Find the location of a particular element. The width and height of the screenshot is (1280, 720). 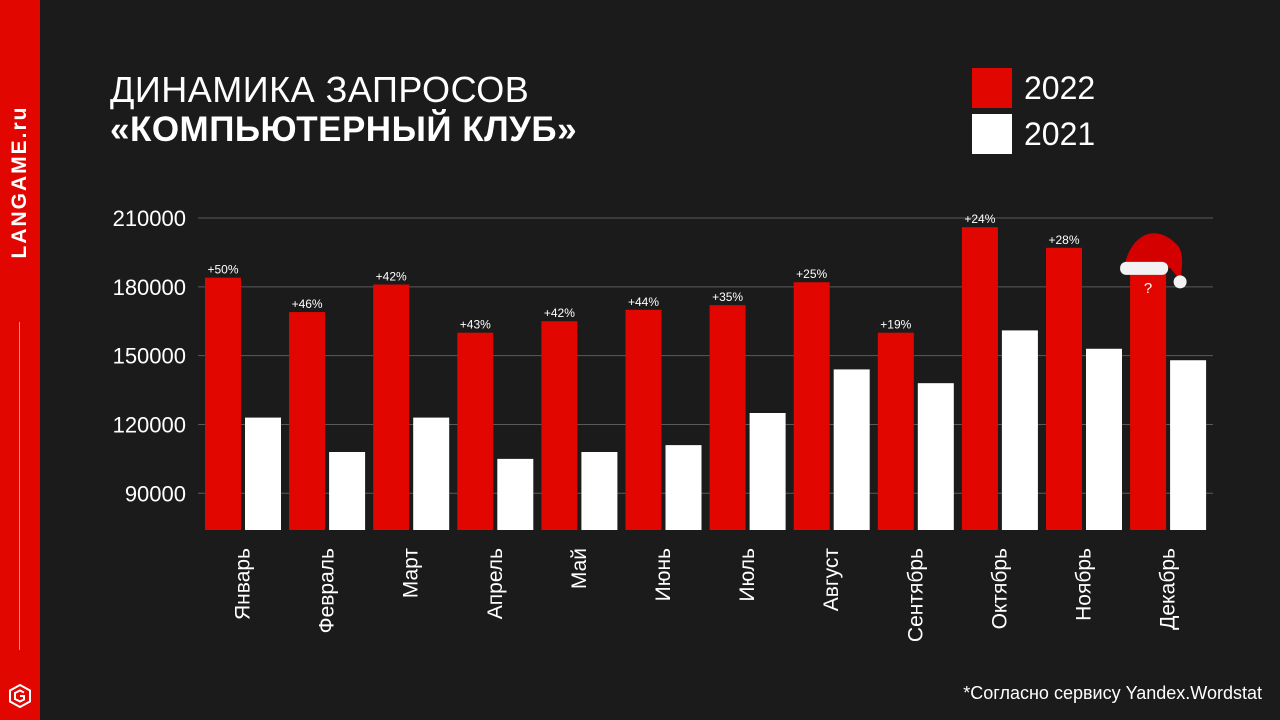

brand-logo-icon is located at coordinates (20, 696).